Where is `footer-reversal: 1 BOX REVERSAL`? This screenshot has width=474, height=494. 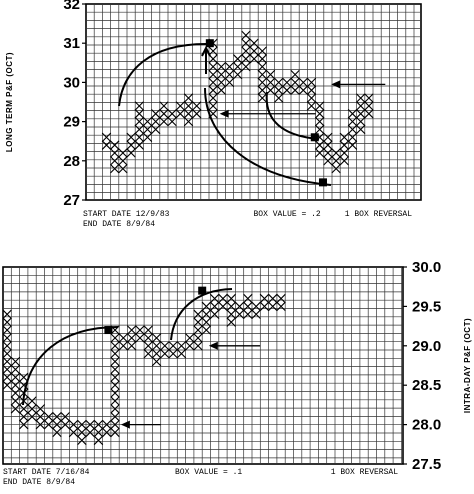
footer-reversal: 1 BOX REVERSAL is located at coordinates (364, 472).